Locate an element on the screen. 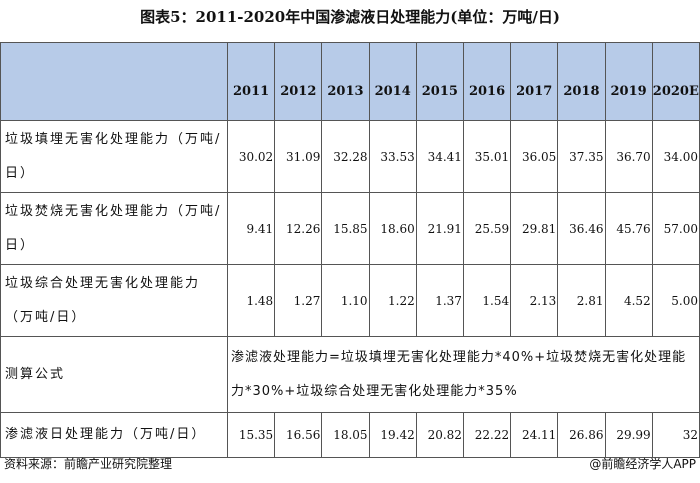 The height and width of the screenshot is (483, 700). value-cell: 37.35 is located at coordinates (581, 156).